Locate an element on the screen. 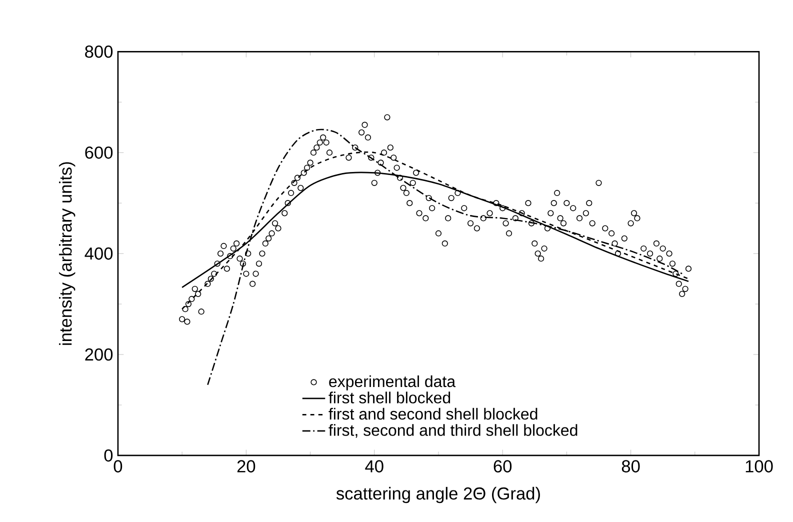  x-tick-label: 80 is located at coordinates (631, 466).